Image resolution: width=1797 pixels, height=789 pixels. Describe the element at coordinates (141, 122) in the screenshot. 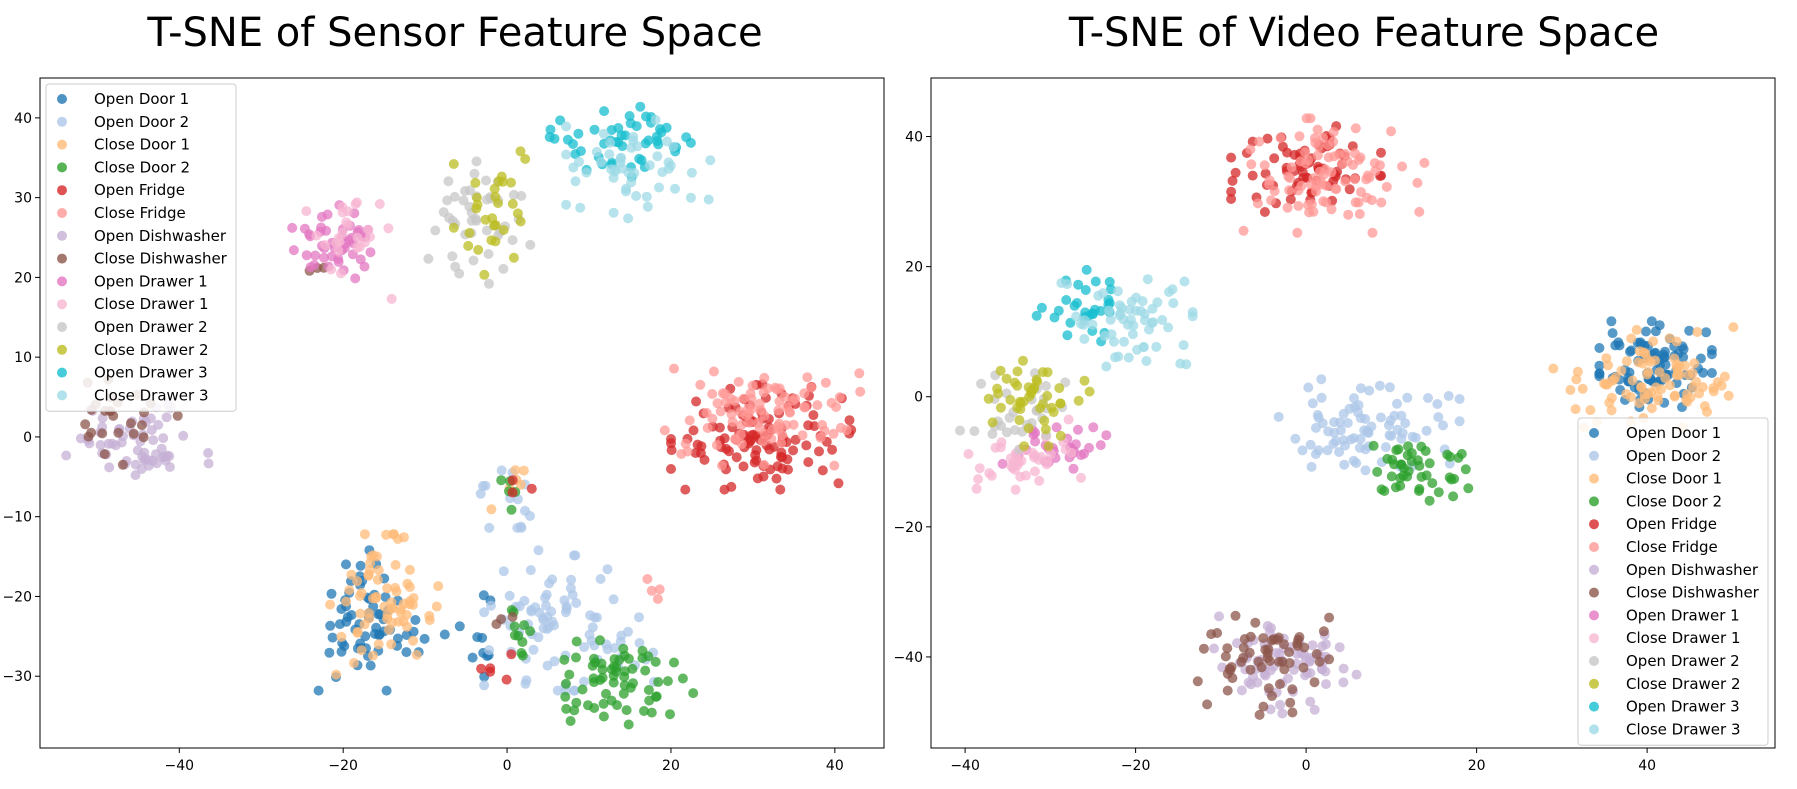

I see `legend-label-open-door-2: Open Door 2` at that location.